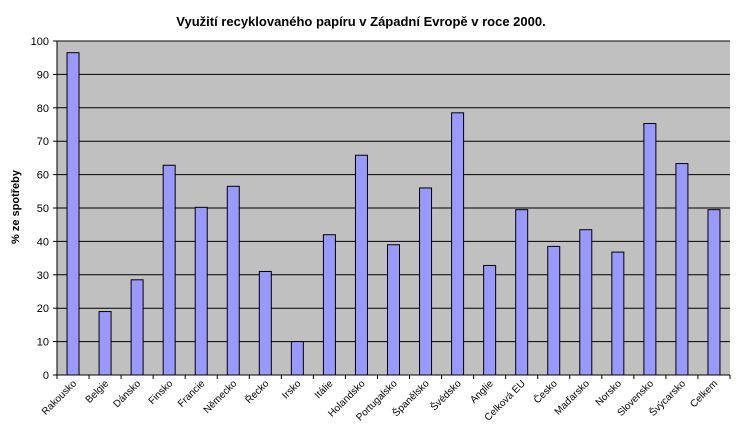 The height and width of the screenshot is (440, 740). Describe the element at coordinates (98, 392) in the screenshot. I see `category-label: Belgie` at that location.